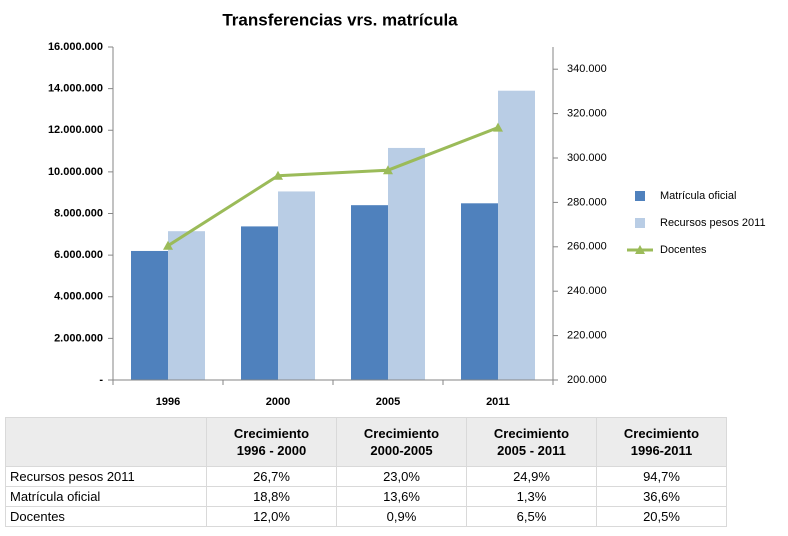 The height and width of the screenshot is (536, 788). Describe the element at coordinates (587, 202) in the screenshot. I see `y2-tick-label: 280.000` at that location.